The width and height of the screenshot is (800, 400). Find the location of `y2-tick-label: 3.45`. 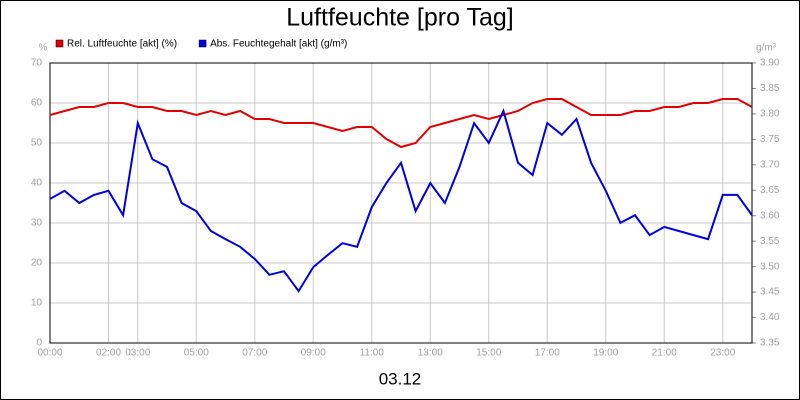

y2-tick-label: 3.45 is located at coordinates (770, 292).